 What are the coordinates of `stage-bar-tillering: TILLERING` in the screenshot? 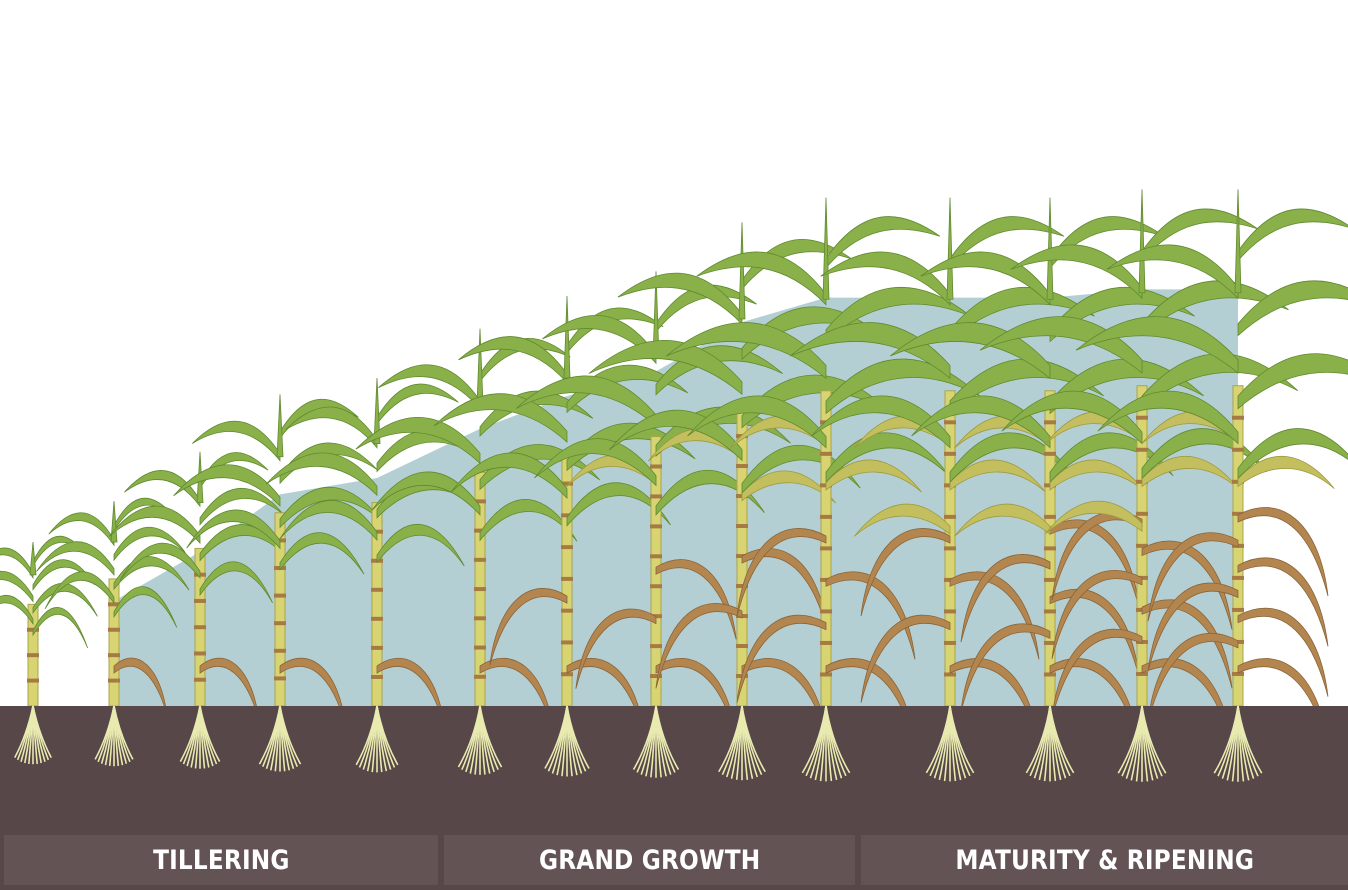 It's located at (221, 860).